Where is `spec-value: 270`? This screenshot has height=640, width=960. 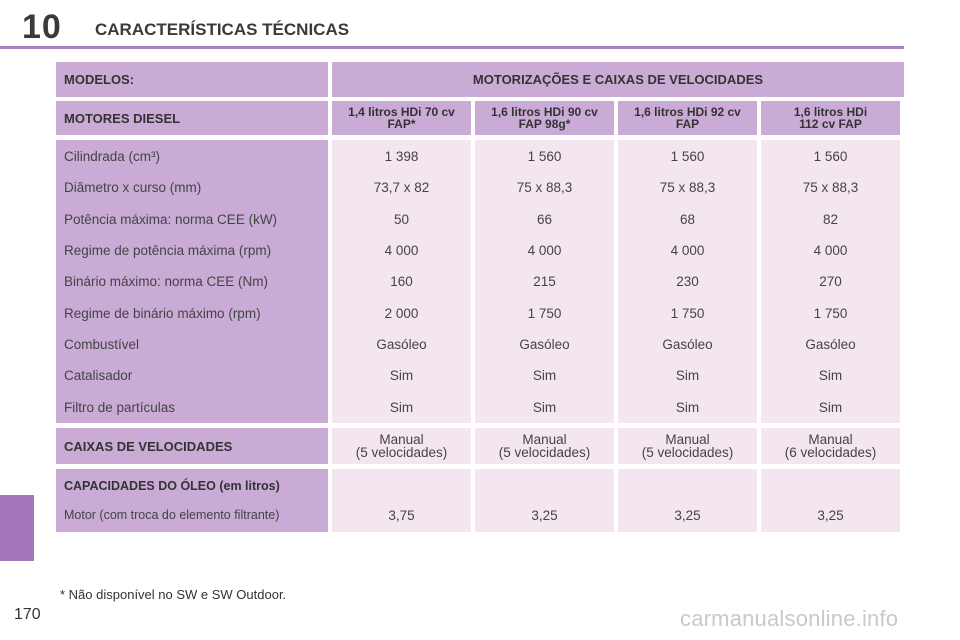 spec-value: 270 is located at coordinates (830, 282).